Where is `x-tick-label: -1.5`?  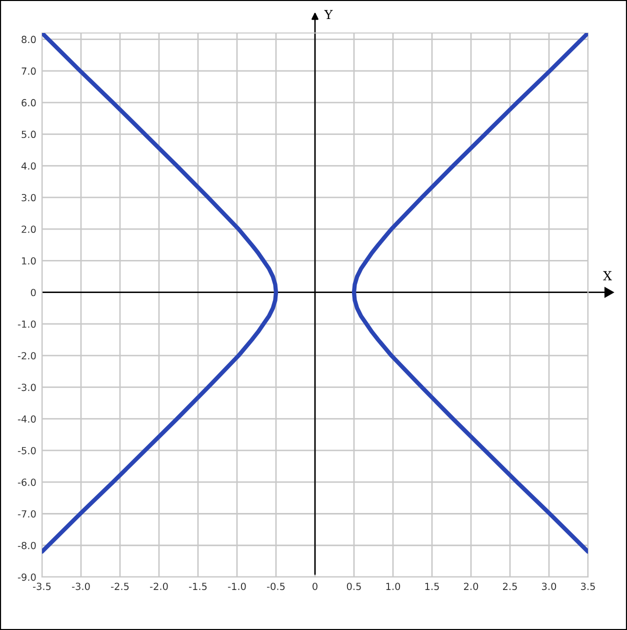 x-tick-label: -1.5 is located at coordinates (197, 586).